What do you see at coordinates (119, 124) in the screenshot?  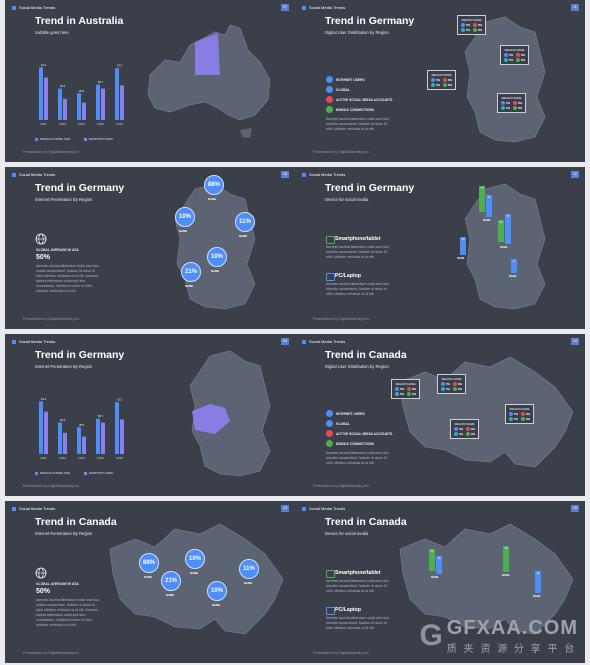 I see `x-tick-label: 2015` at bounding box center [119, 124].